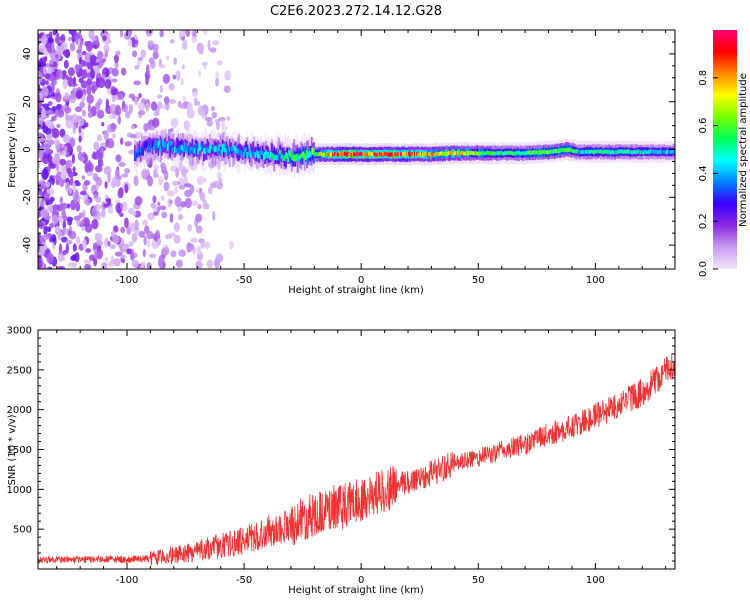  What do you see at coordinates (12, 150) in the screenshot?
I see `spectrogram-y-label: Frequency (Hz)` at bounding box center [12, 150].